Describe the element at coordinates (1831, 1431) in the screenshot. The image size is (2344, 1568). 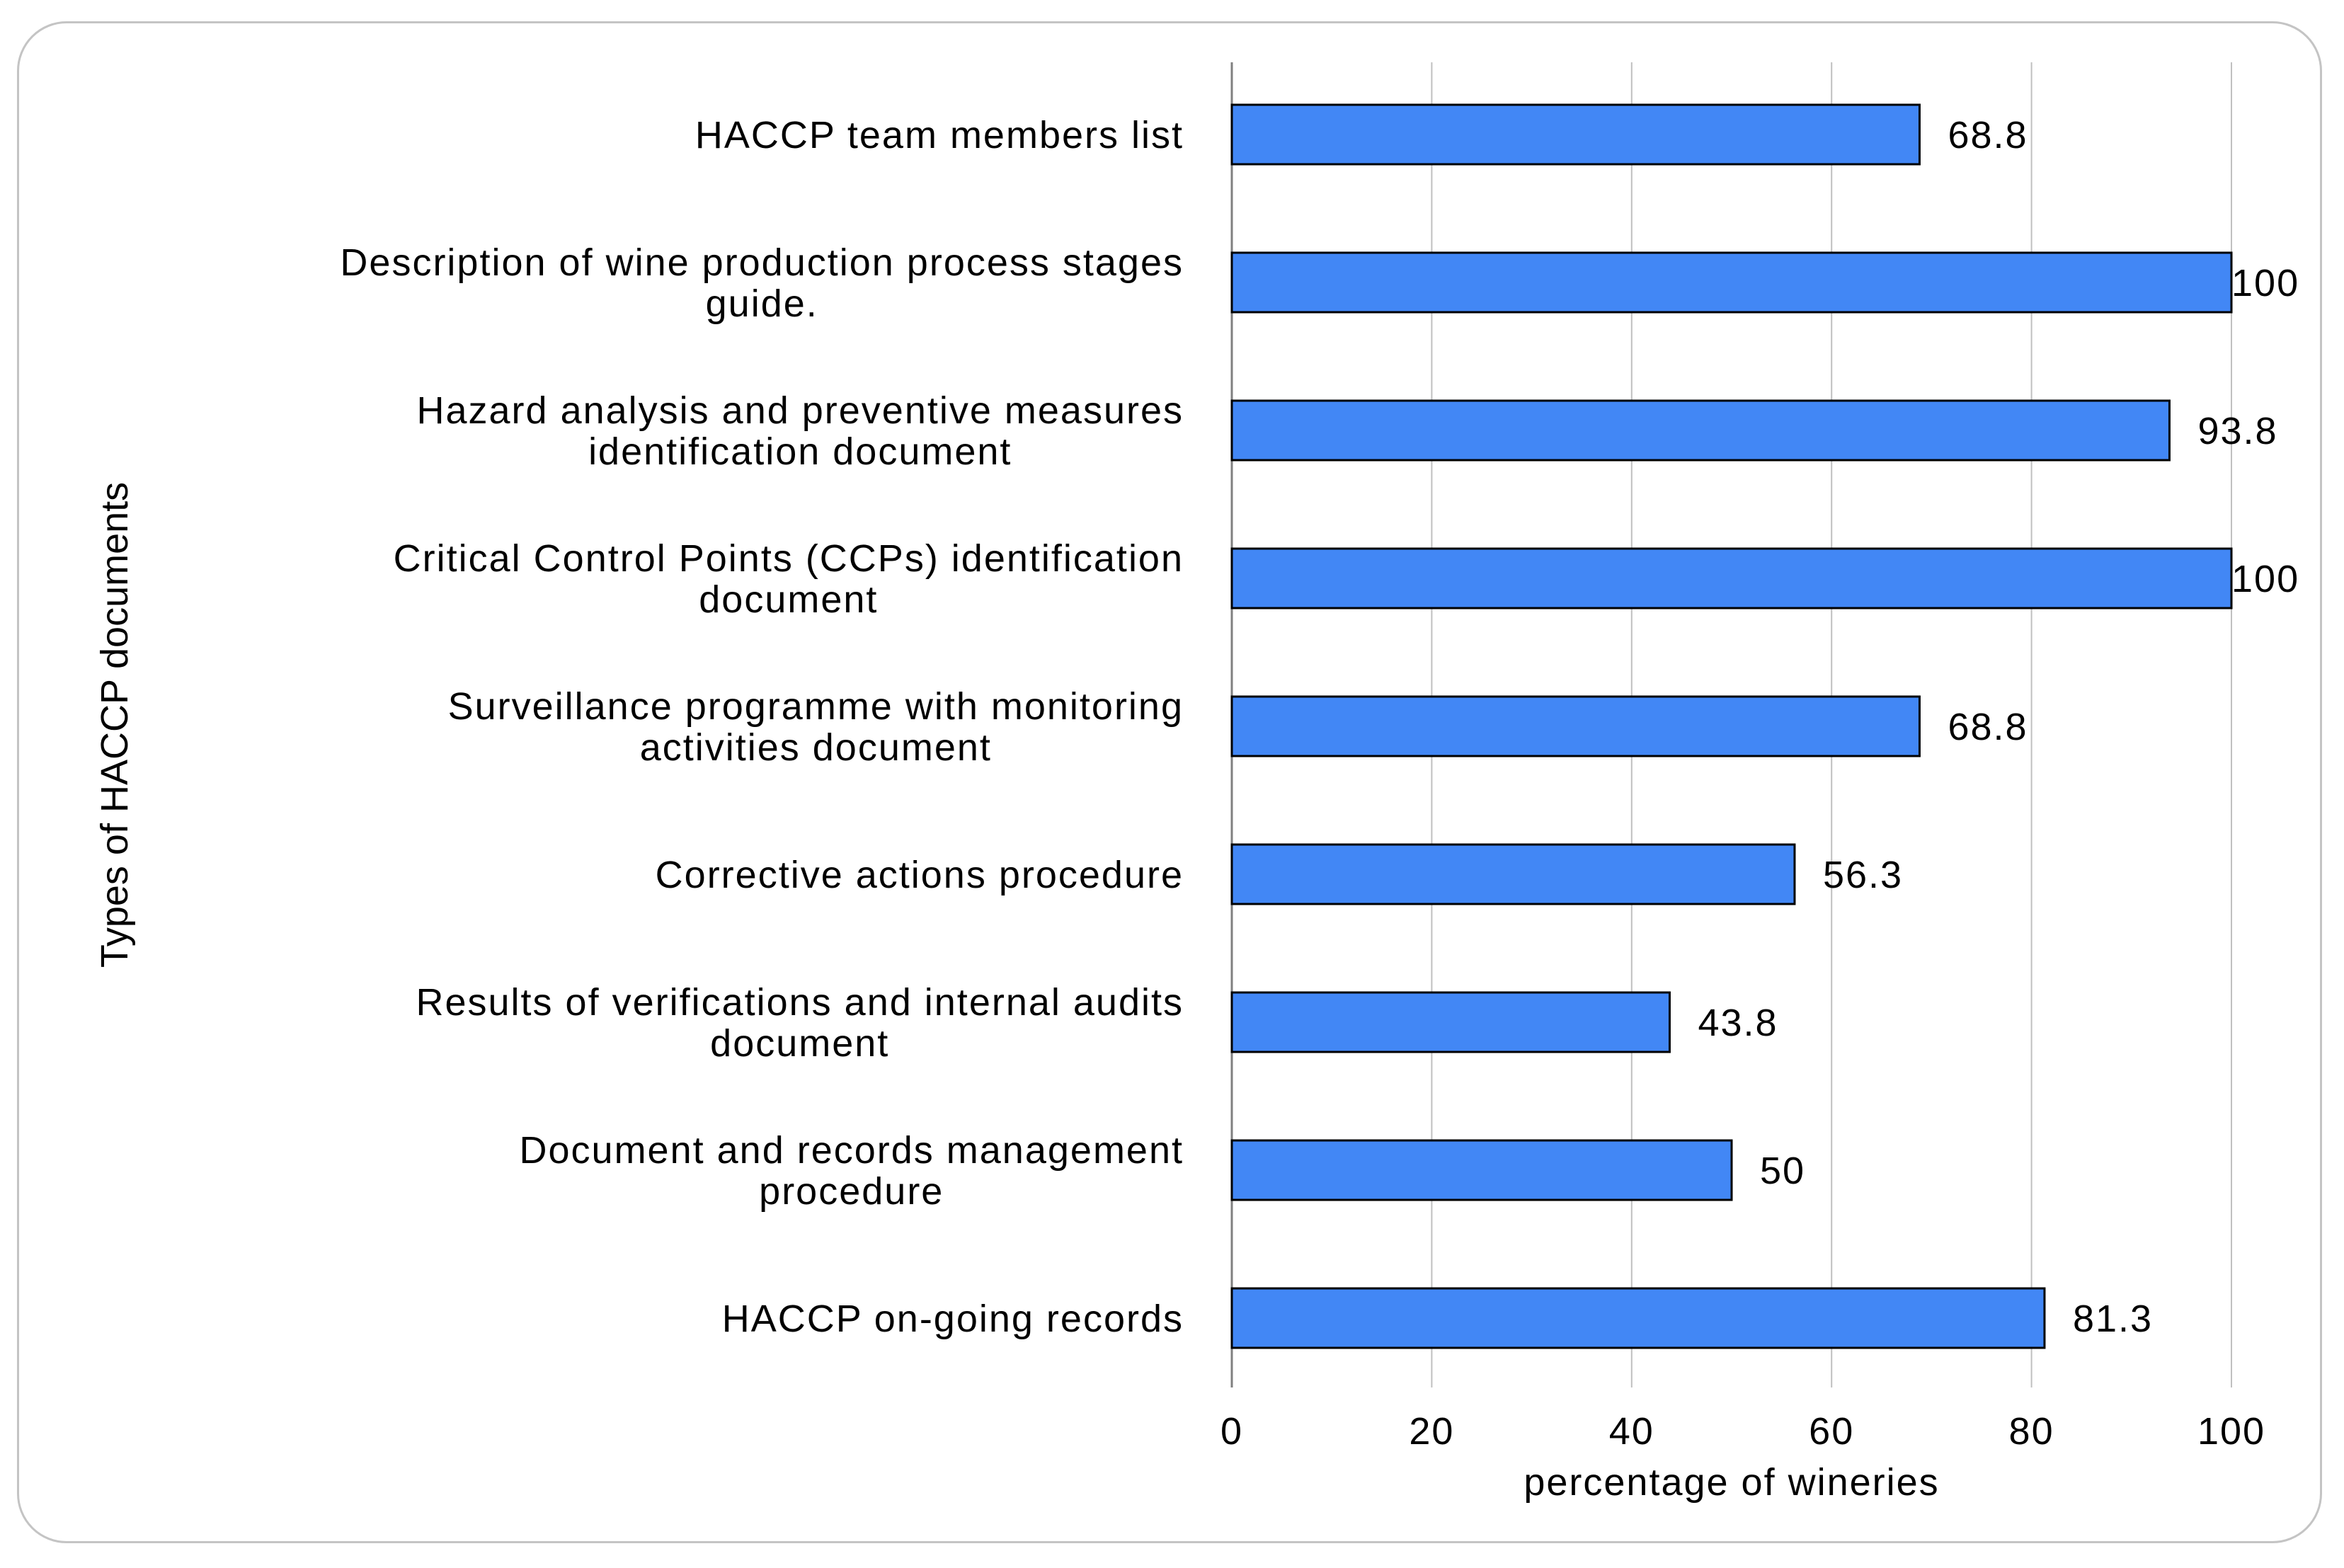
I see `x-tick-label: 60` at that location.